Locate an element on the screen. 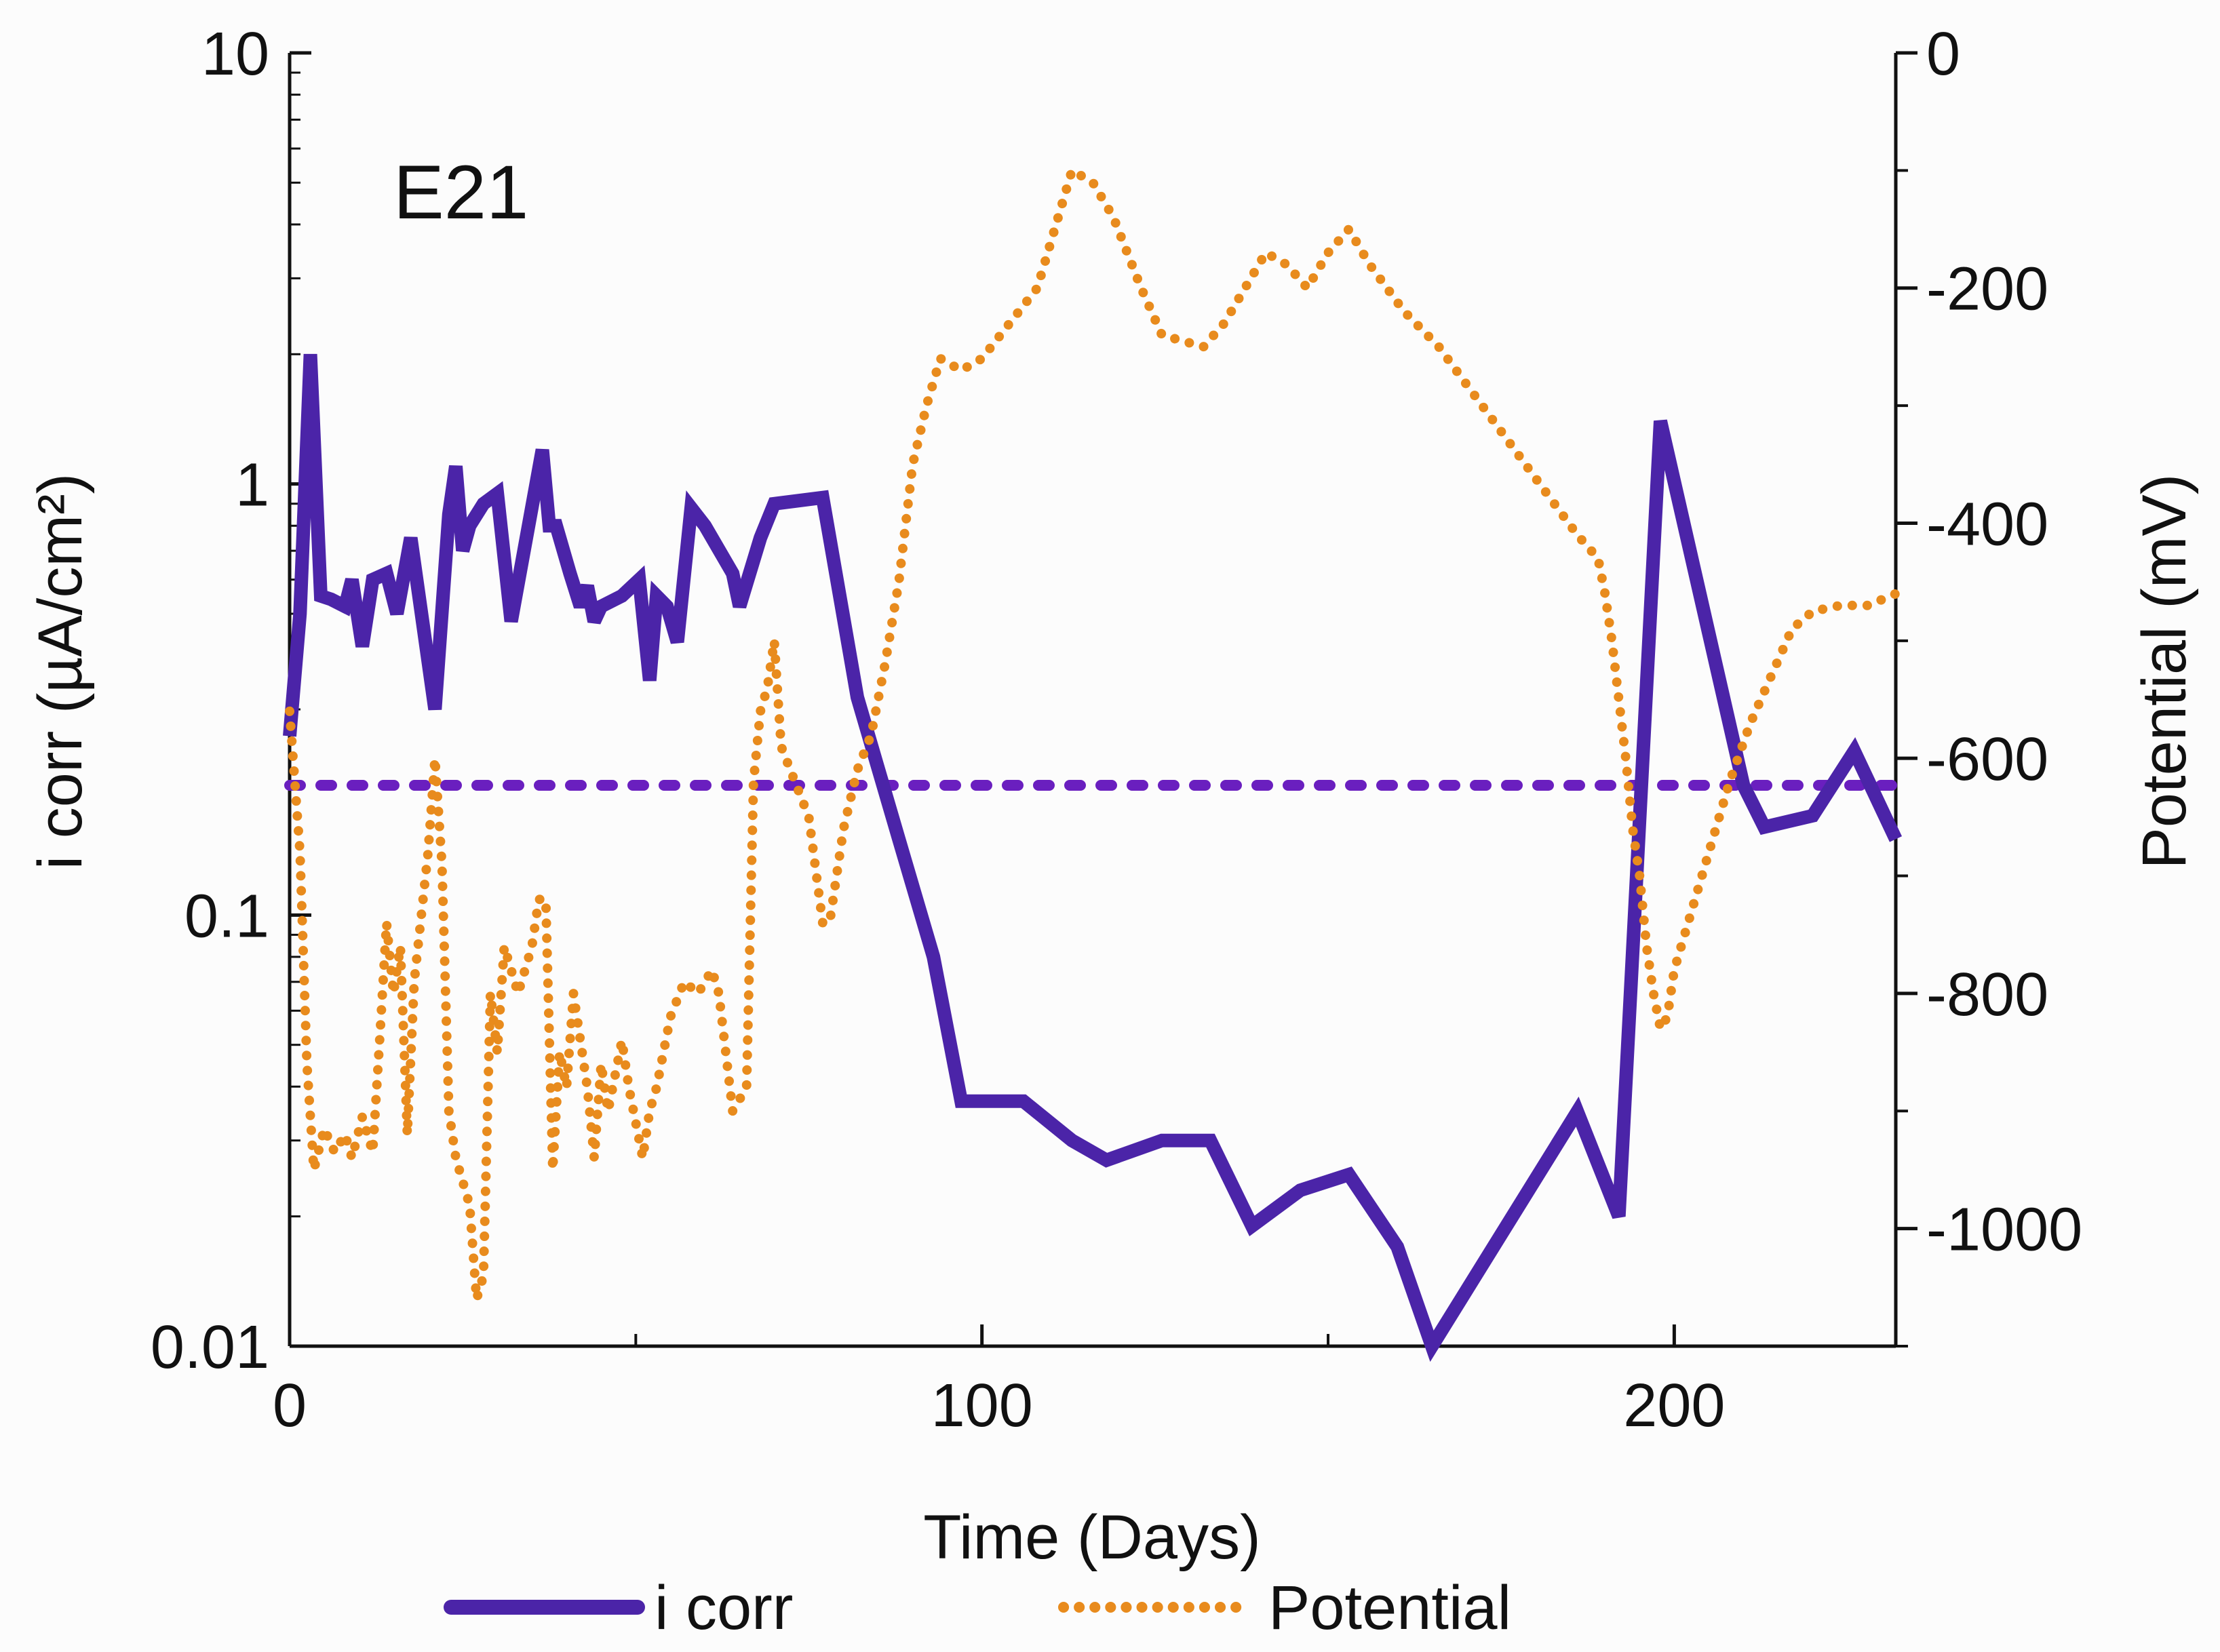  y-right-tick-label: -1000 is located at coordinates (2004, 1230).